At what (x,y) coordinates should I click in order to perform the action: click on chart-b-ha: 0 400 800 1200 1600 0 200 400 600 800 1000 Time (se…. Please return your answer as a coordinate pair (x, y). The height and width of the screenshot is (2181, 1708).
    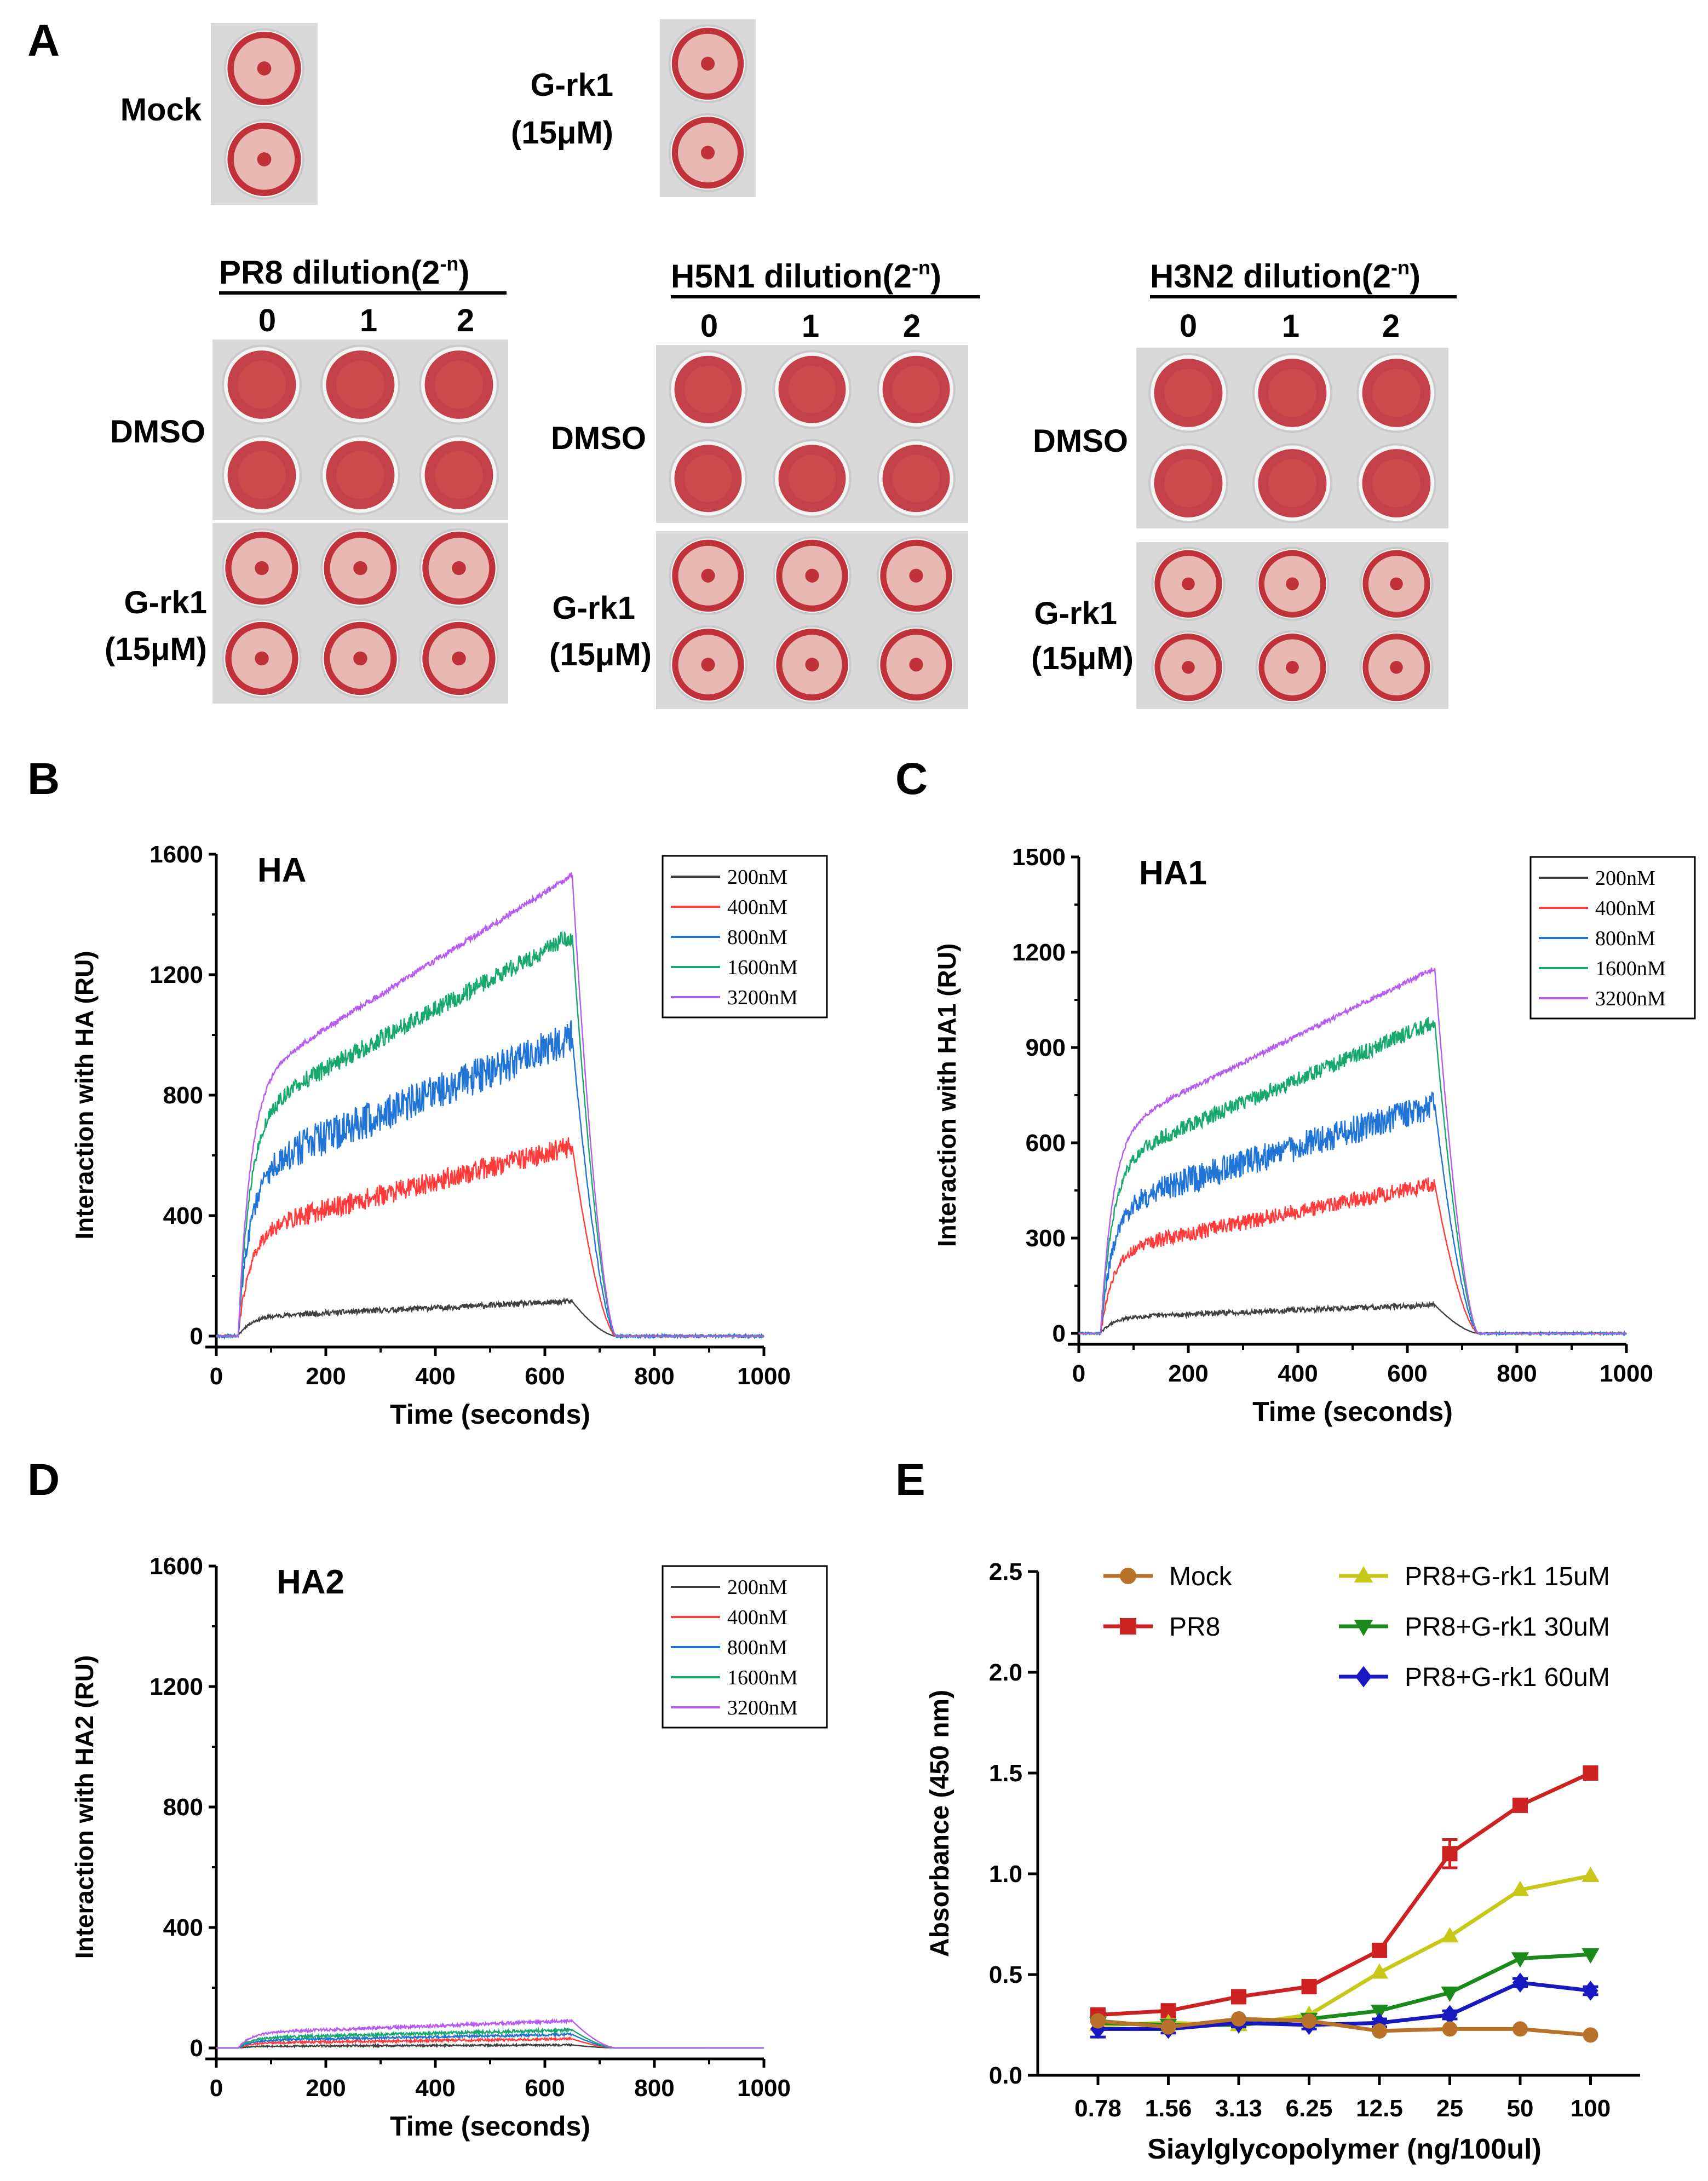
    Looking at the image, I should click on (449, 1135).